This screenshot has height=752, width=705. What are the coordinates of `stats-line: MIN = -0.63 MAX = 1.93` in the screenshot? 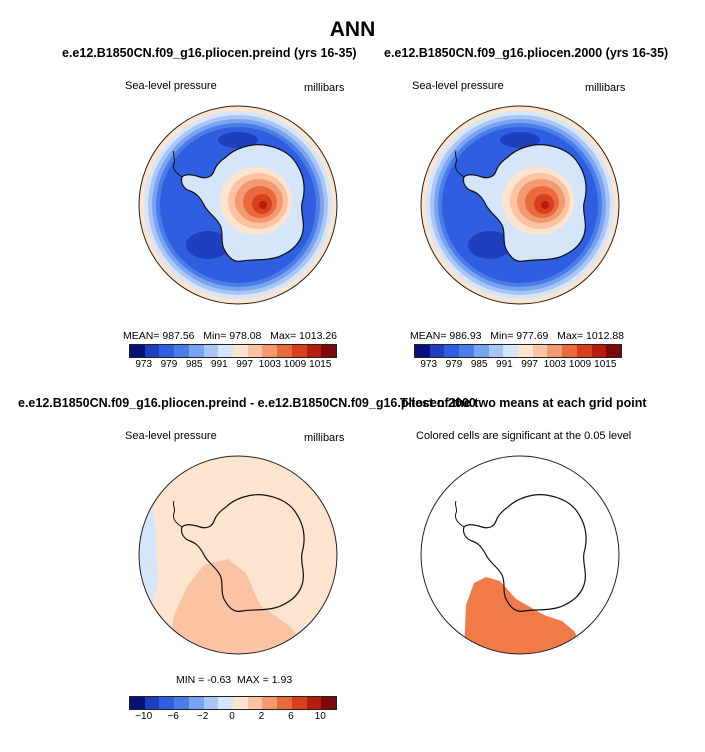 It's located at (234, 680).